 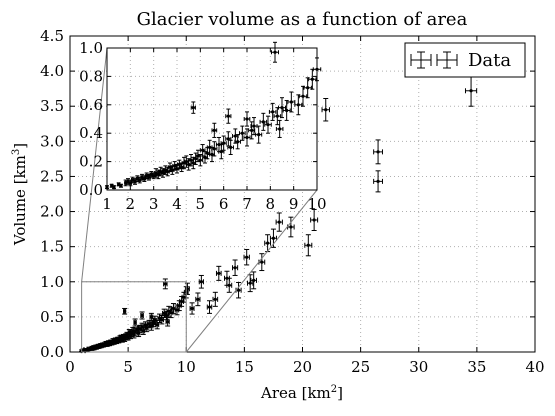 I want to click on inset-plot-frame, so click(x=212, y=119).